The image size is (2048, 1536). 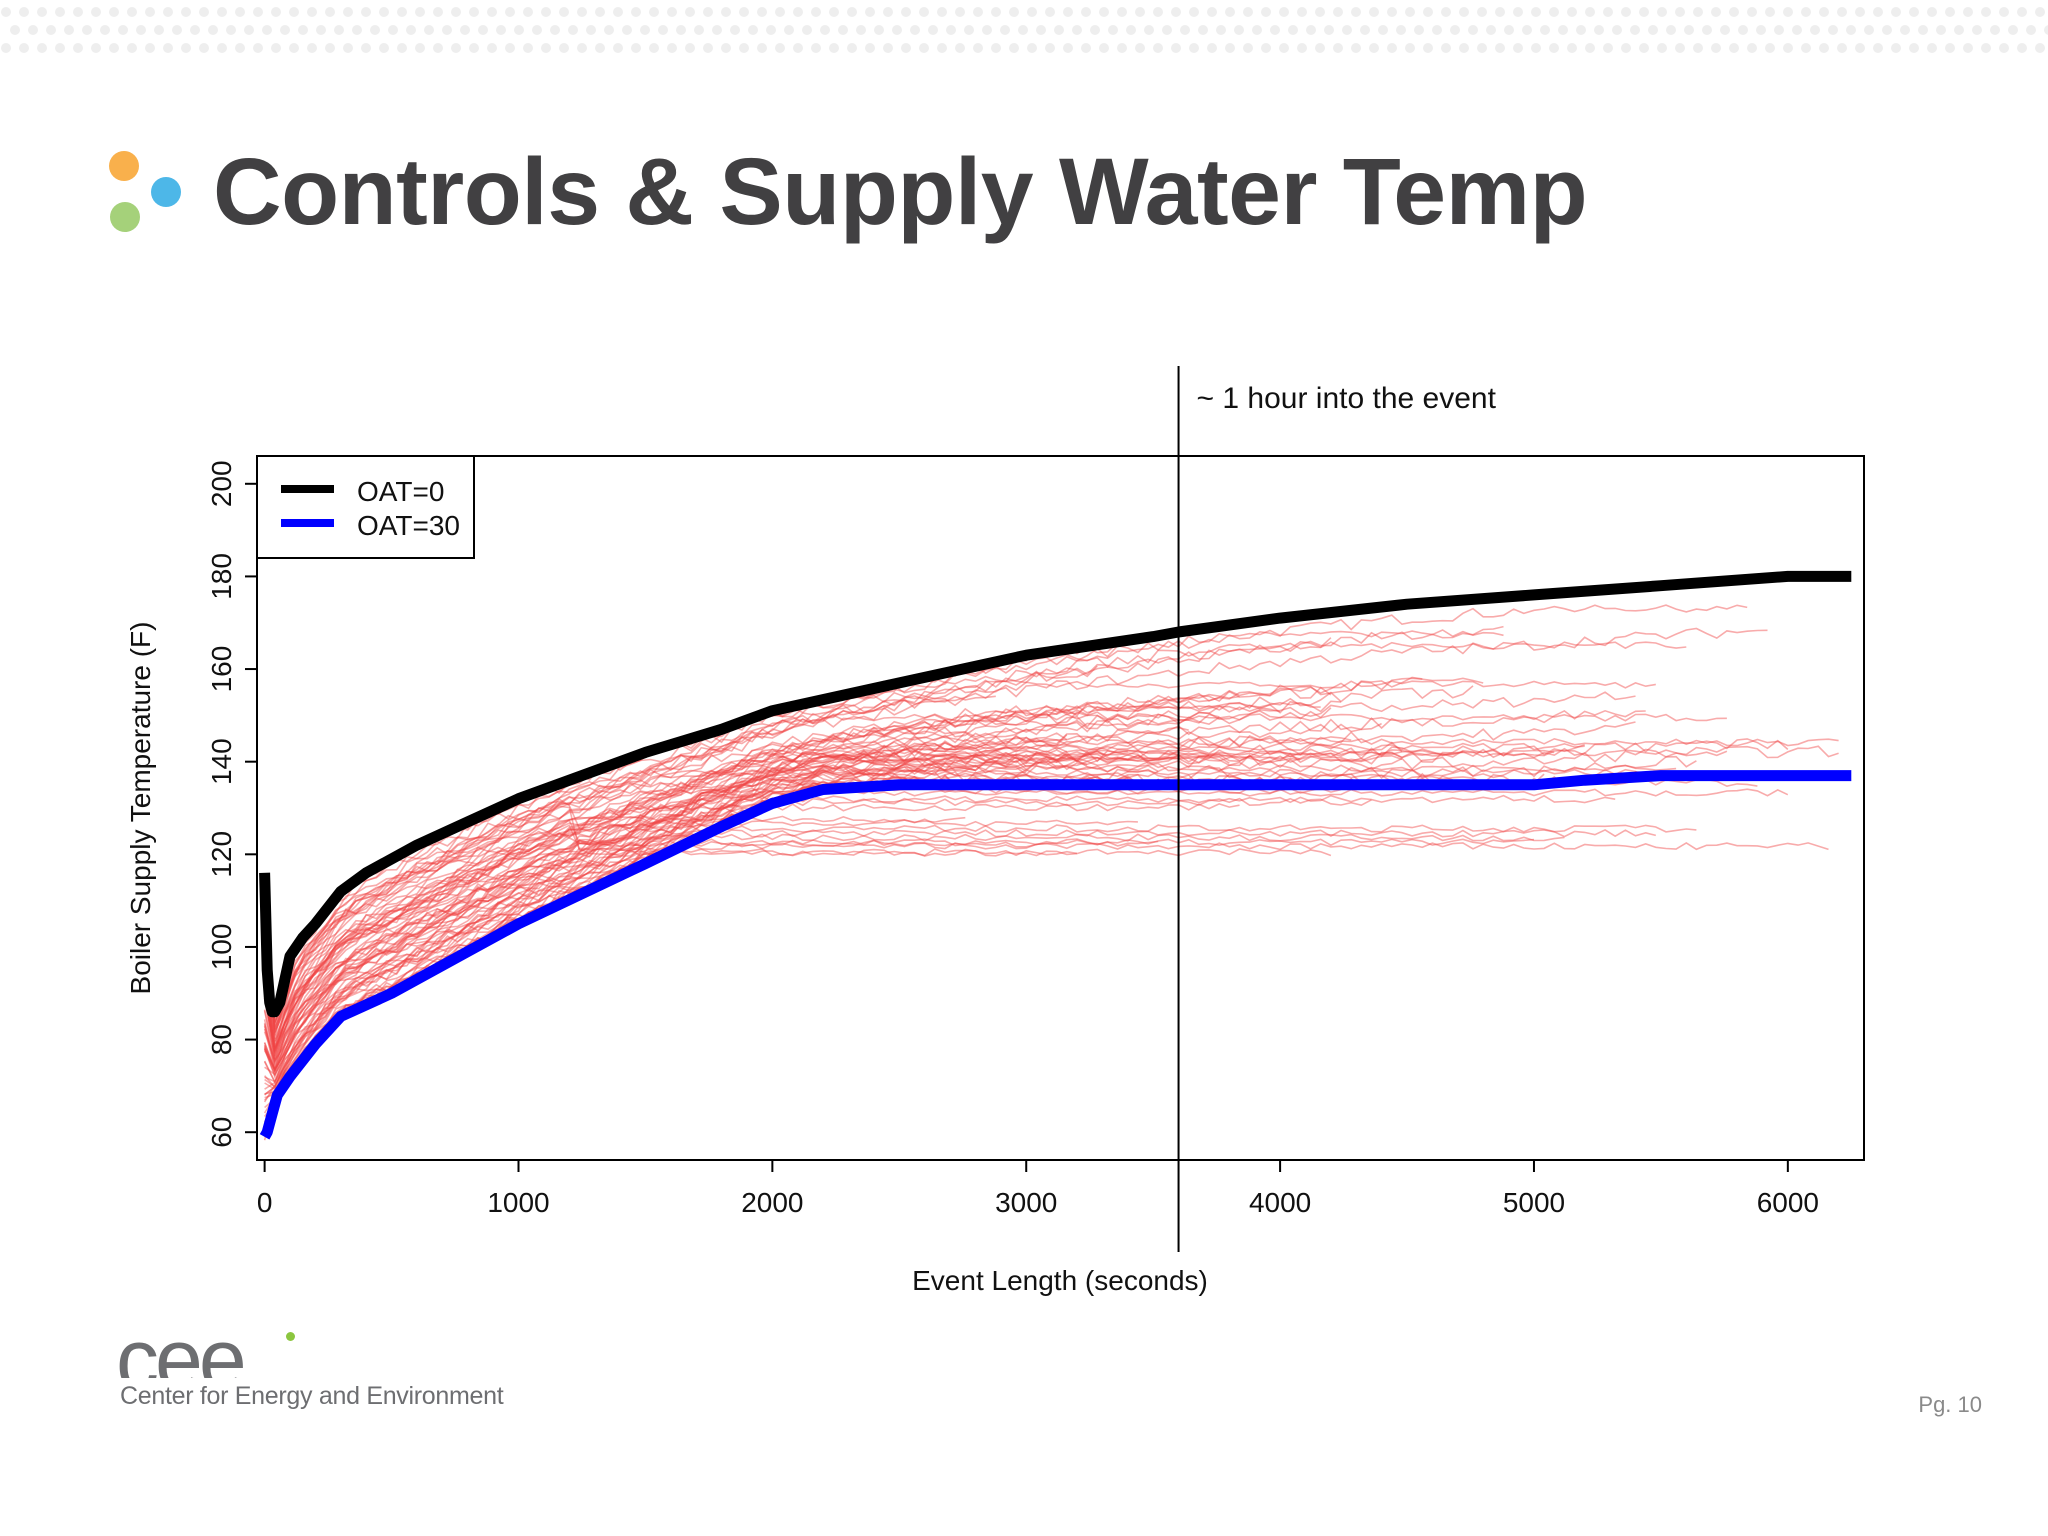 What do you see at coordinates (1280, 1202) in the screenshot?
I see `x-tick-label: 4000` at bounding box center [1280, 1202].